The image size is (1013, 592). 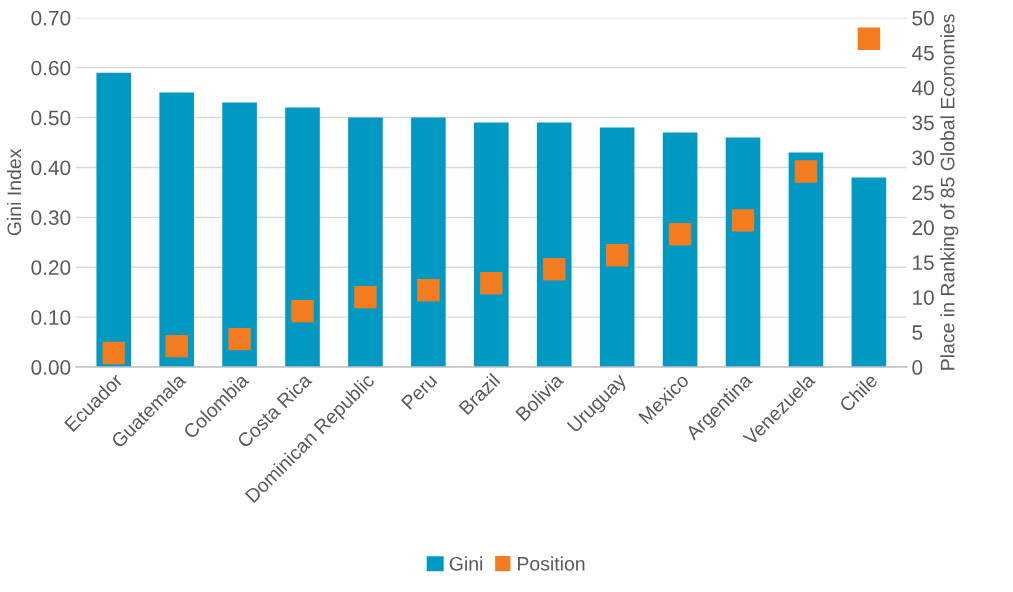 What do you see at coordinates (51, 267) in the screenshot?
I see `y-tick-label: 0.20` at bounding box center [51, 267].